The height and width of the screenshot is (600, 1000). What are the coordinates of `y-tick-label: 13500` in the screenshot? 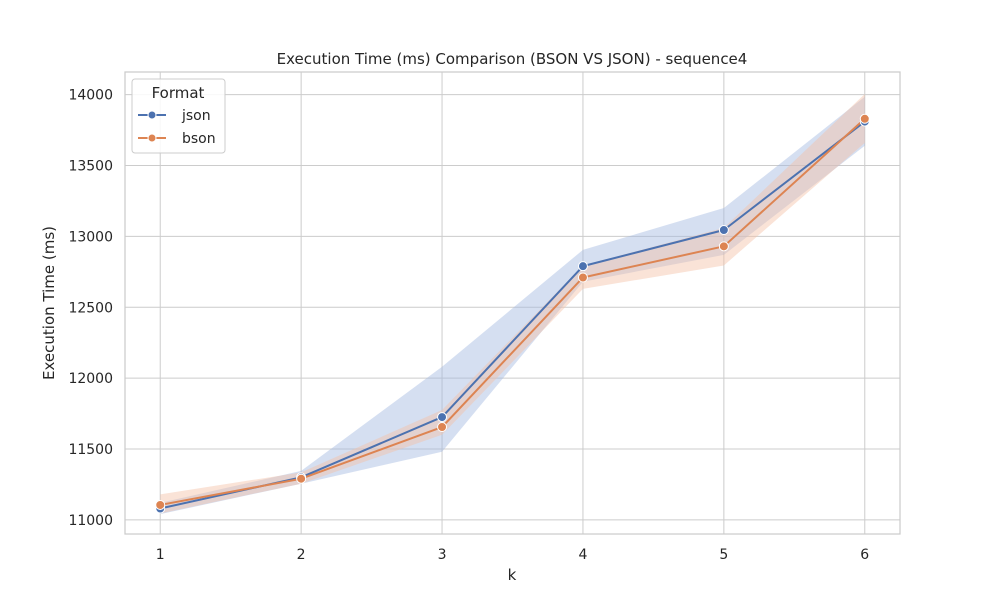 It's located at (90, 167).